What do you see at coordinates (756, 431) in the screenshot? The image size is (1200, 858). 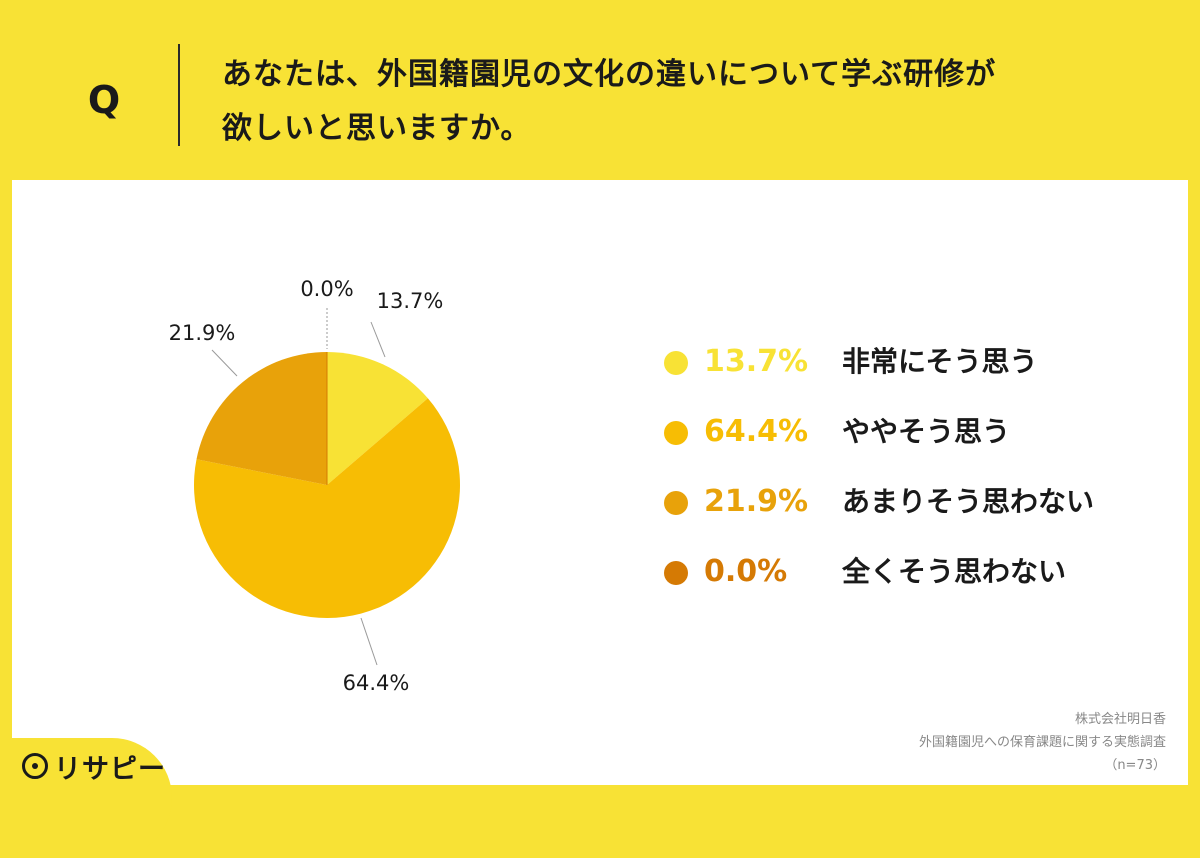 I see `legend-pct-somewhat: 64.4%` at bounding box center [756, 431].